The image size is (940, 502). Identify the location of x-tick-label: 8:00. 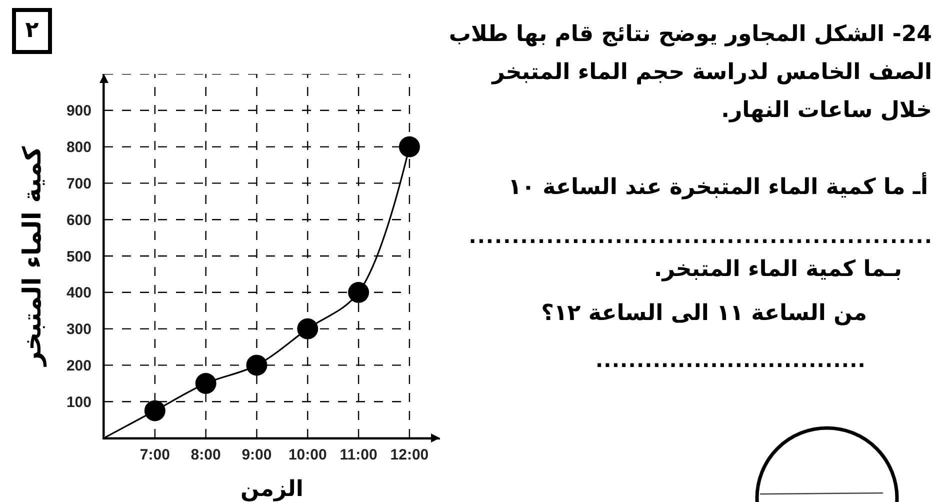
(205, 455).